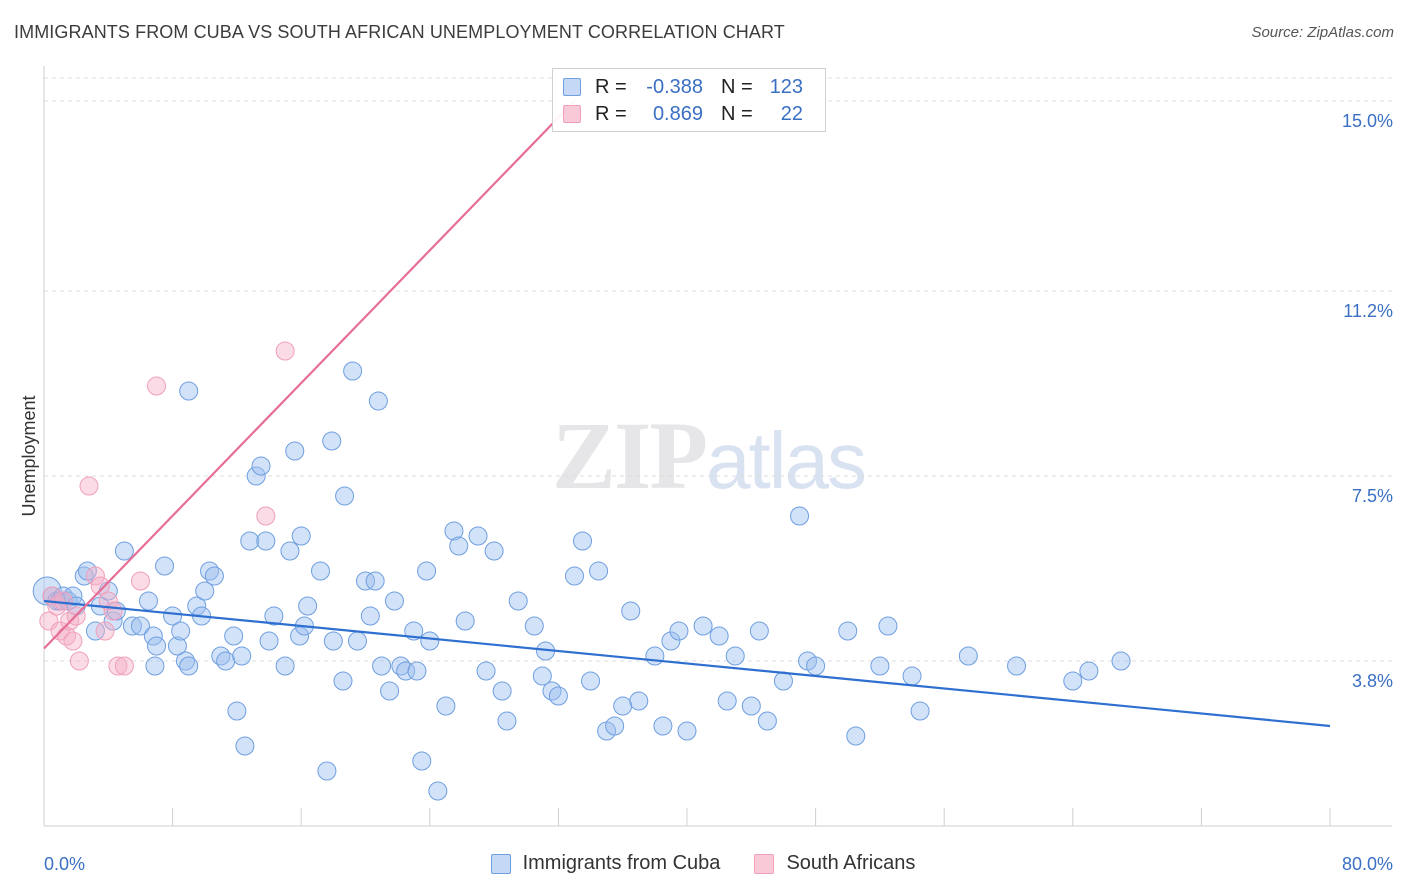 This screenshot has height=892, width=1406. What do you see at coordinates (572, 114) in the screenshot?
I see `stats-swatch-south-africans` at bounding box center [572, 114].